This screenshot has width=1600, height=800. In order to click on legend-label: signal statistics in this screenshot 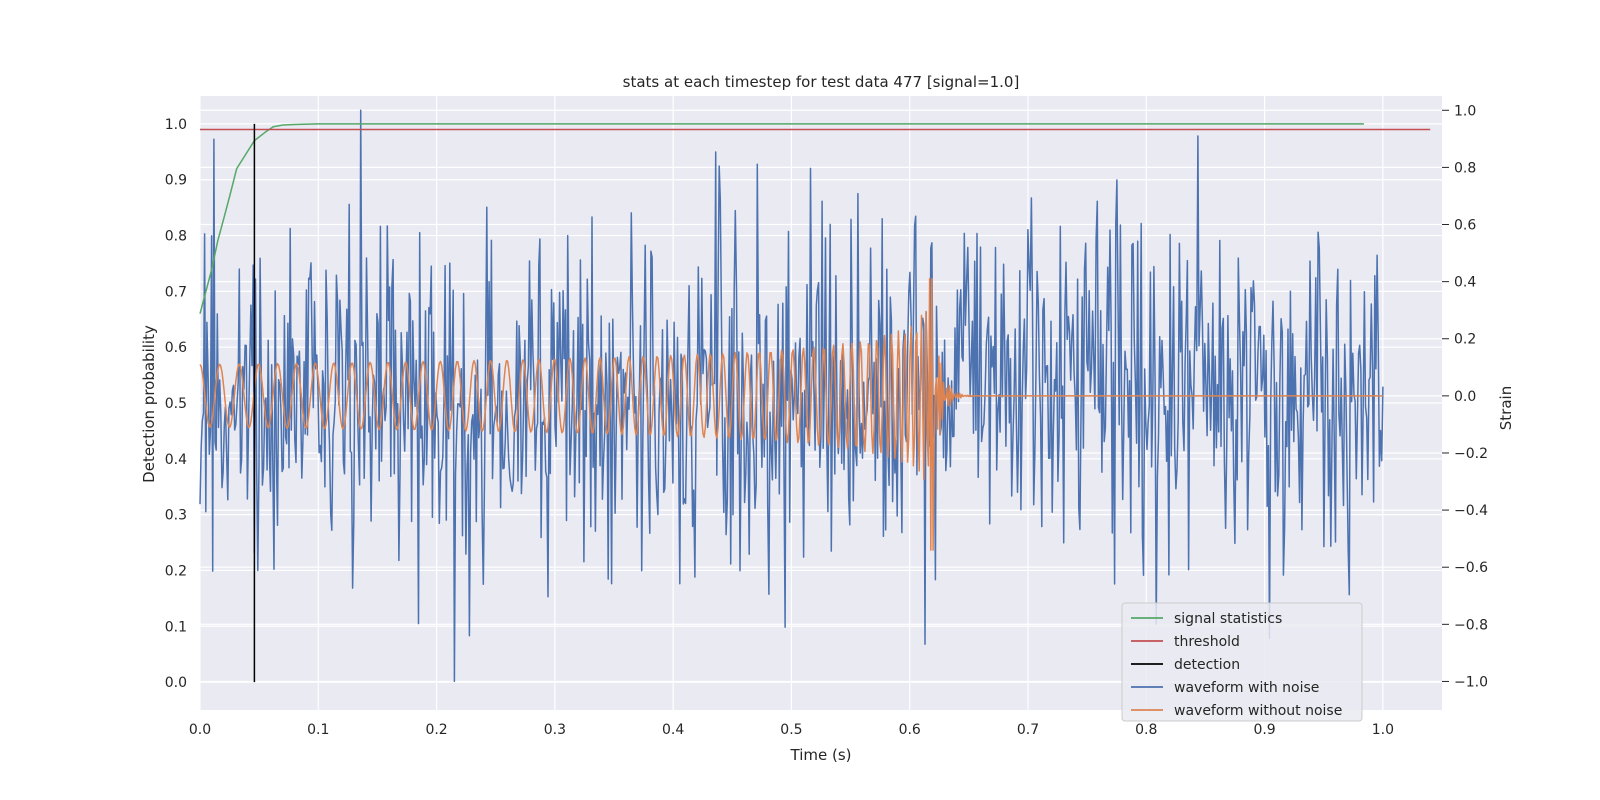, I will do `click(1228, 619)`.